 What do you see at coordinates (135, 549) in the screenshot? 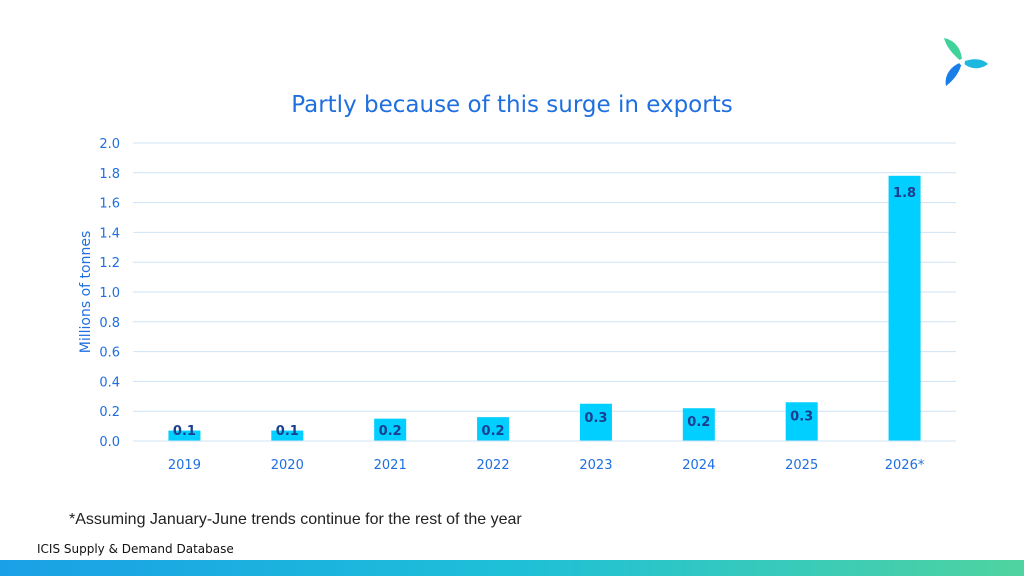
I see `source-note: ICIS Supply & Demand Database` at bounding box center [135, 549].